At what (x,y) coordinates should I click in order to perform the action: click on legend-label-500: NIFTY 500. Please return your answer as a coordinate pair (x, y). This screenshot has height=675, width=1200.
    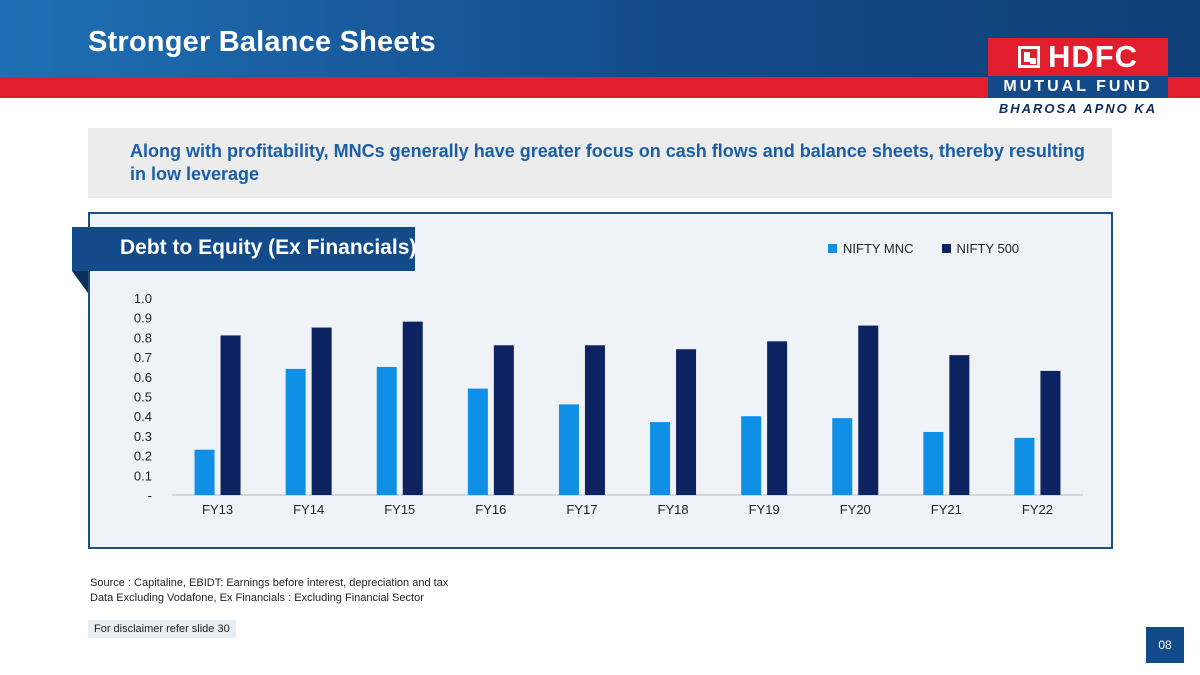
    Looking at the image, I should click on (988, 248).